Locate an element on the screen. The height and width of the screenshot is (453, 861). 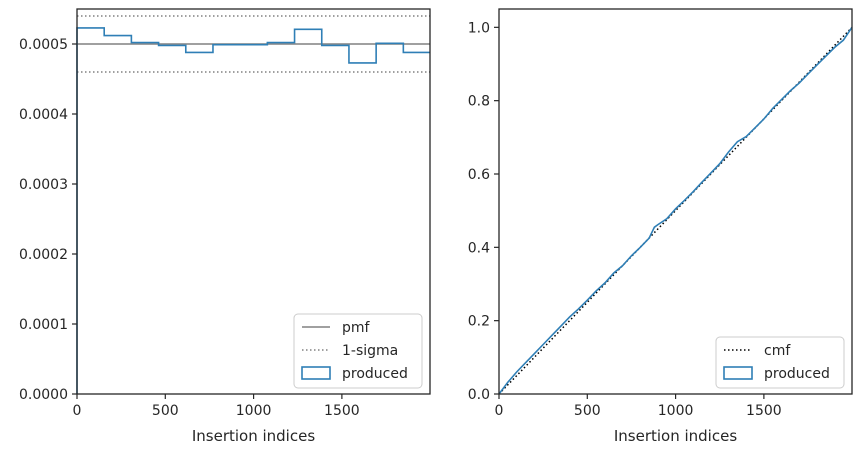
y-tick-label: 0.6 is located at coordinates (479, 175).